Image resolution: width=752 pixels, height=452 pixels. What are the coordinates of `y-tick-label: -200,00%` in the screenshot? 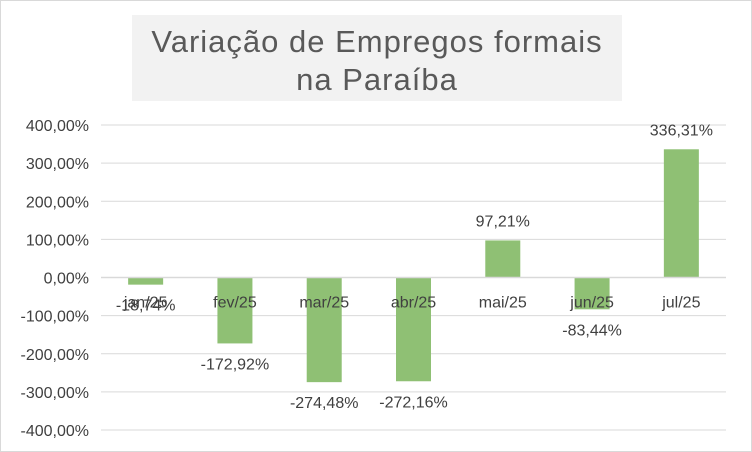 It's located at (55, 355).